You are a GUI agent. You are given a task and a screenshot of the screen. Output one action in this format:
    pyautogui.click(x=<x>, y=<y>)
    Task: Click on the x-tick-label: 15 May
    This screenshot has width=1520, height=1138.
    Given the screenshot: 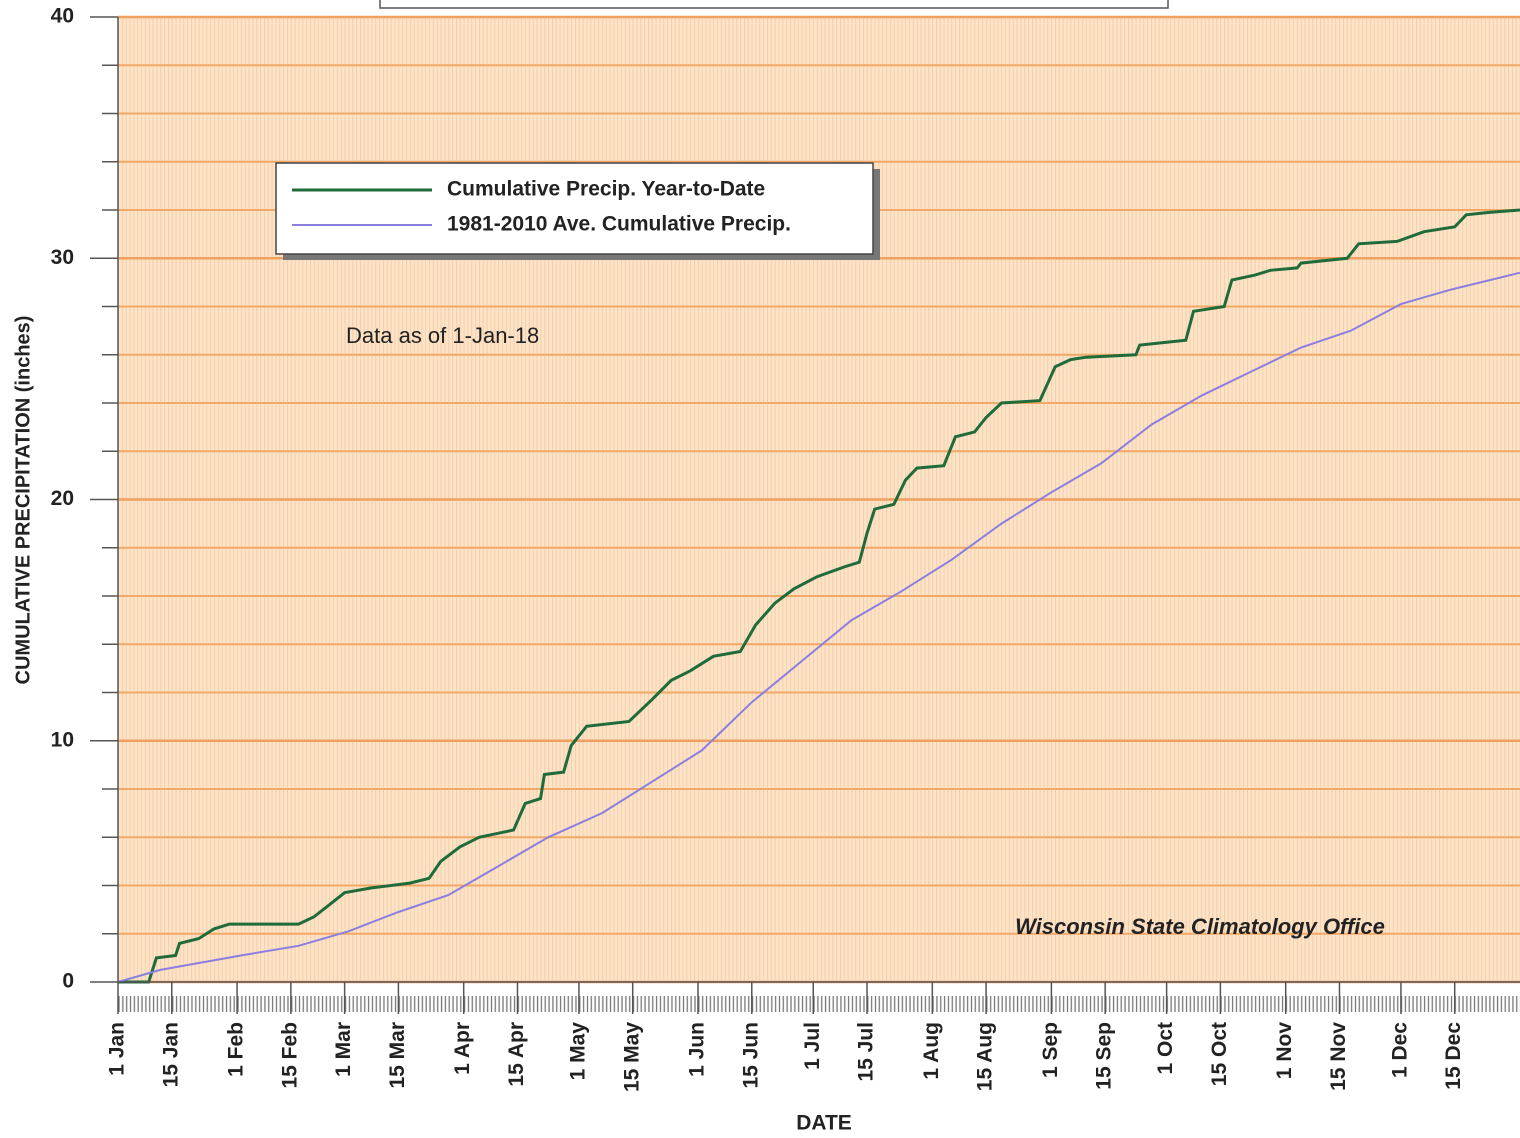 What is the action you would take?
    pyautogui.click(x=631, y=1057)
    